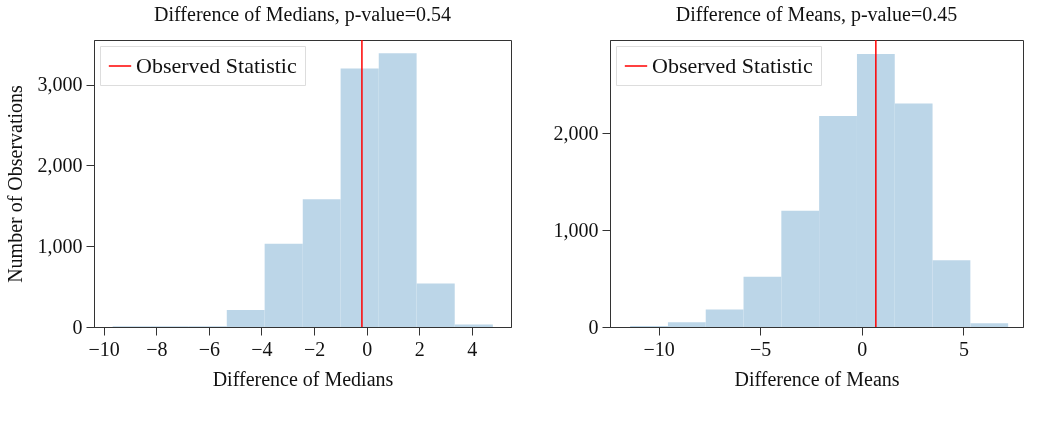 This screenshot has height=425, width=1051. Describe the element at coordinates (761, 348) in the screenshot. I see `x-tick-label: −5` at that location.